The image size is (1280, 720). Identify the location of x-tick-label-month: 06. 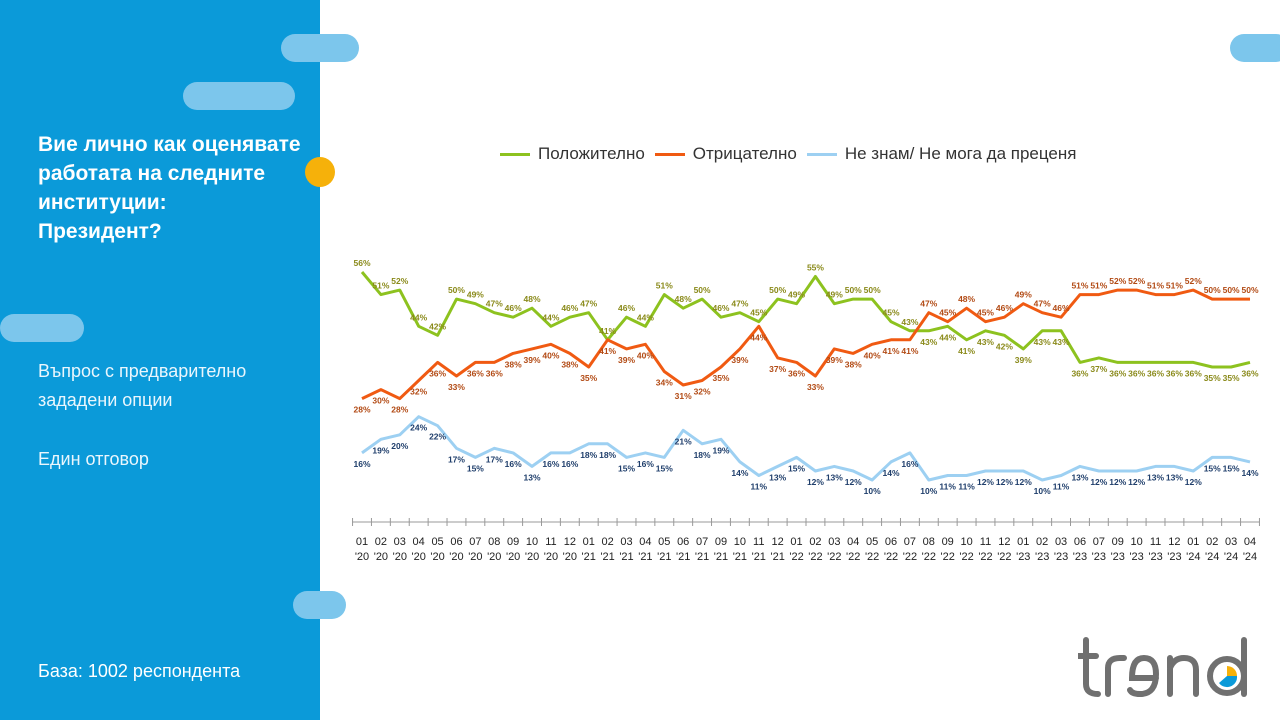
(1080, 542).